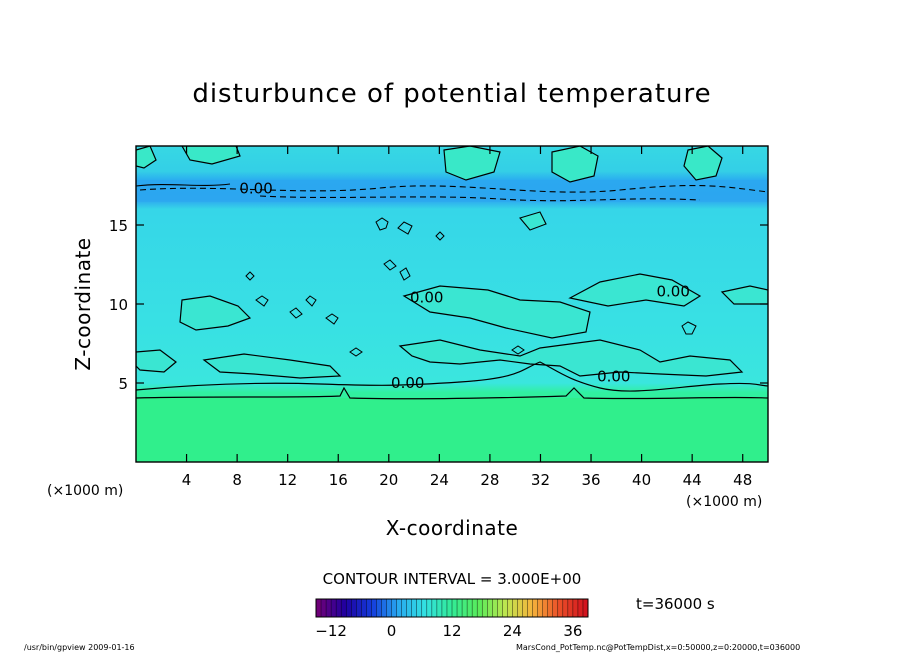 The image size is (904, 654). Describe the element at coordinates (452, 579) in the screenshot. I see `contour-interval-text: CONTOUR INTERVAL = 3.000E+00` at that location.